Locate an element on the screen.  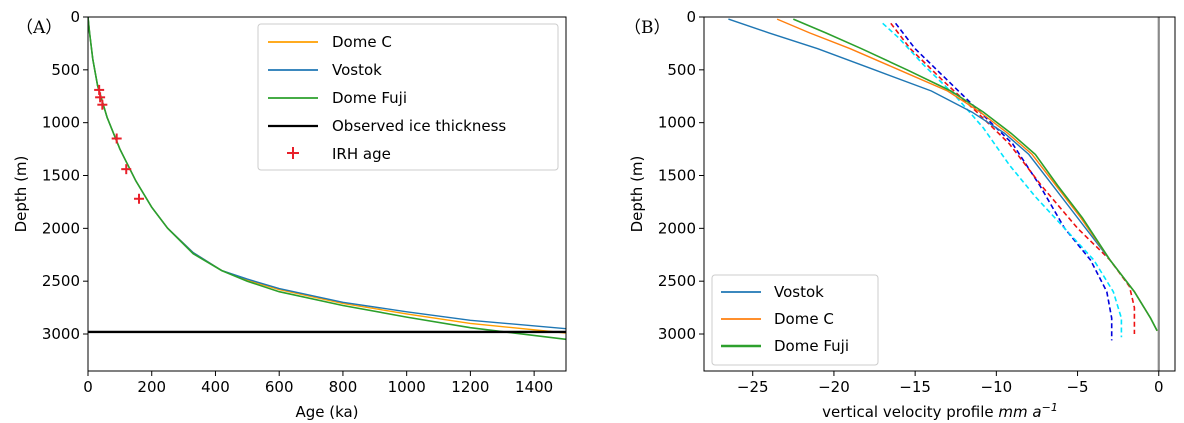
panel-b-x-ticks: −25 −20 −15 −10 −5 0 is located at coordinates (950, 383).